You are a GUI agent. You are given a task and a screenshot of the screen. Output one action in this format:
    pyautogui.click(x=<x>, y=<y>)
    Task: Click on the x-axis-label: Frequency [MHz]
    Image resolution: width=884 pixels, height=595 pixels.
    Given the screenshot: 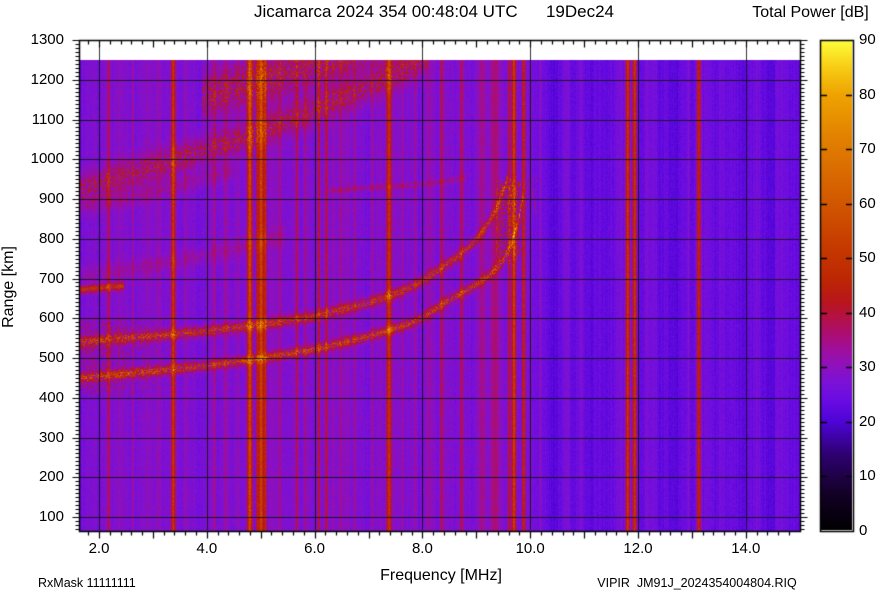 What is the action you would take?
    pyautogui.click(x=441, y=575)
    